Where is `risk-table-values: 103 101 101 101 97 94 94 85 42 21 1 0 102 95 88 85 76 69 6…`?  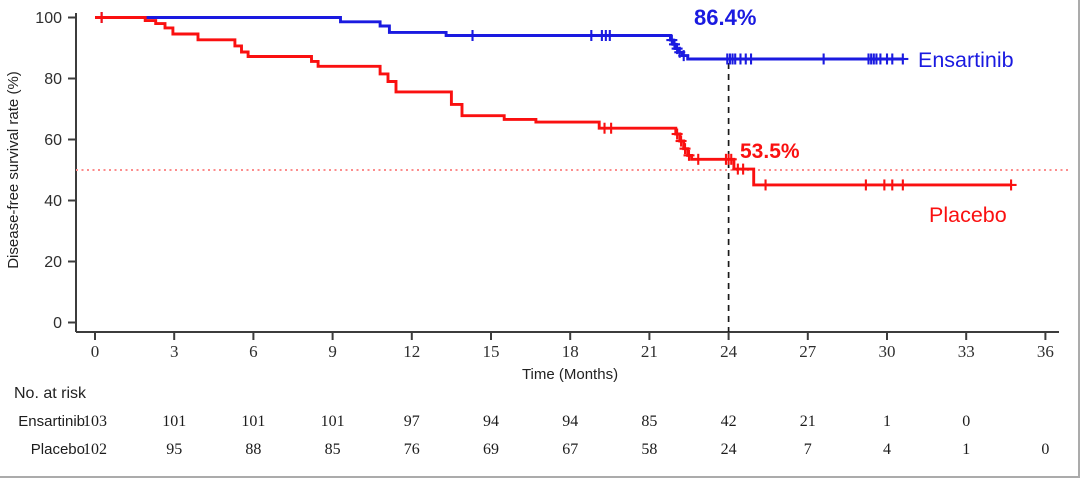 risk-table-values: 103 101 101 101 97 94 94 85 42 21 1 0 102 95 88 85 76 69 6… is located at coordinates (566, 435).